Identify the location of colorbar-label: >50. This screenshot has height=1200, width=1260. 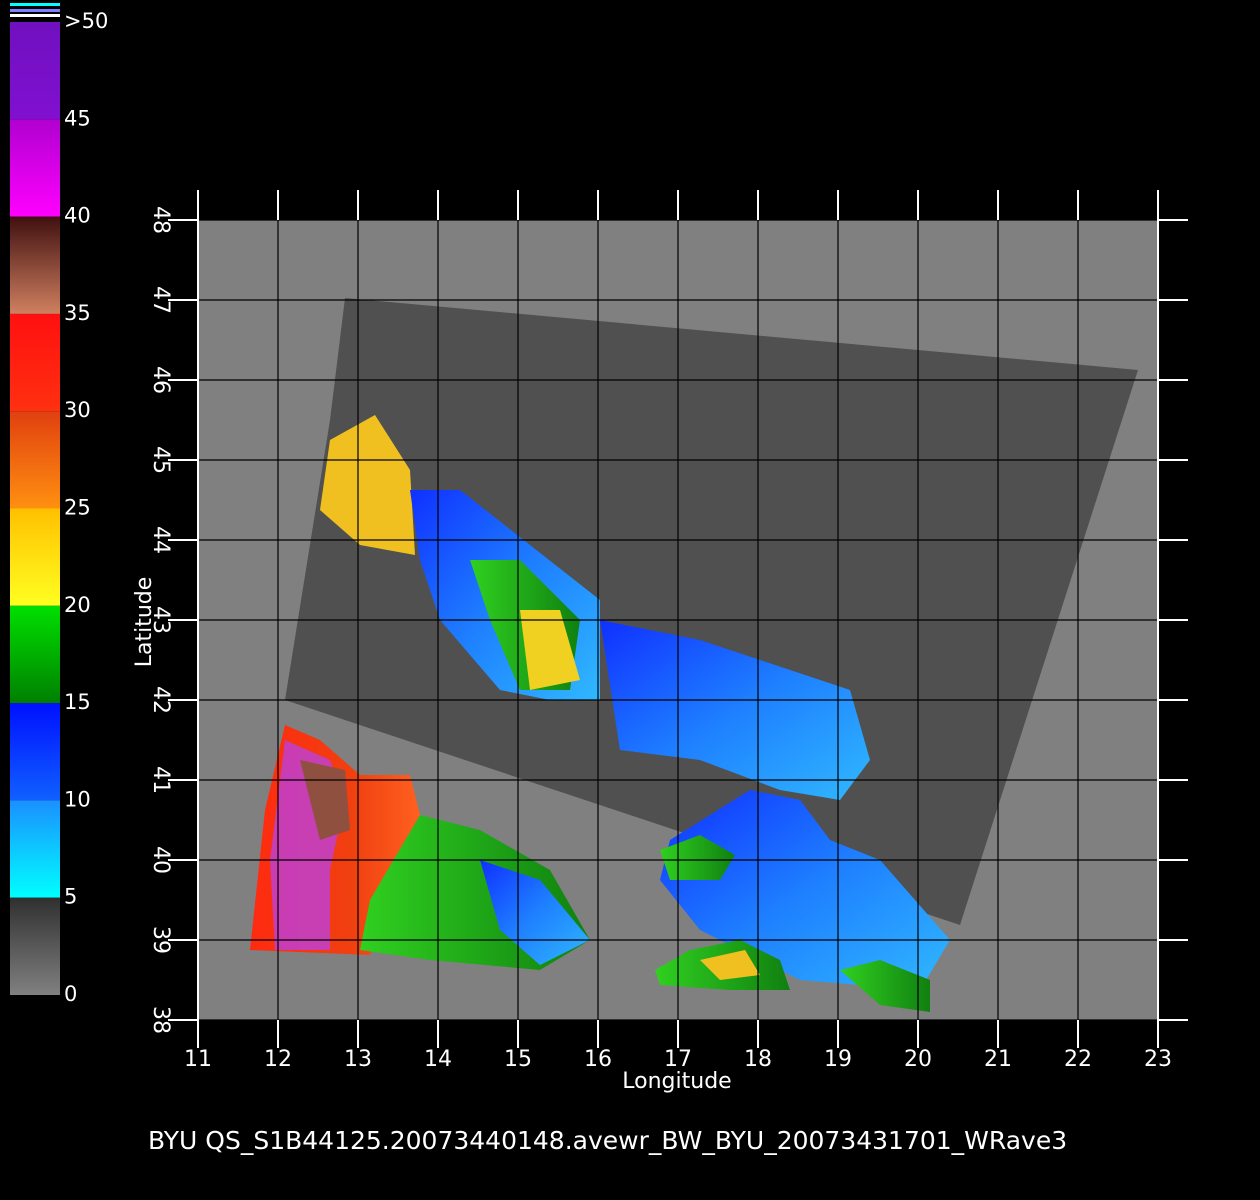
(86, 21).